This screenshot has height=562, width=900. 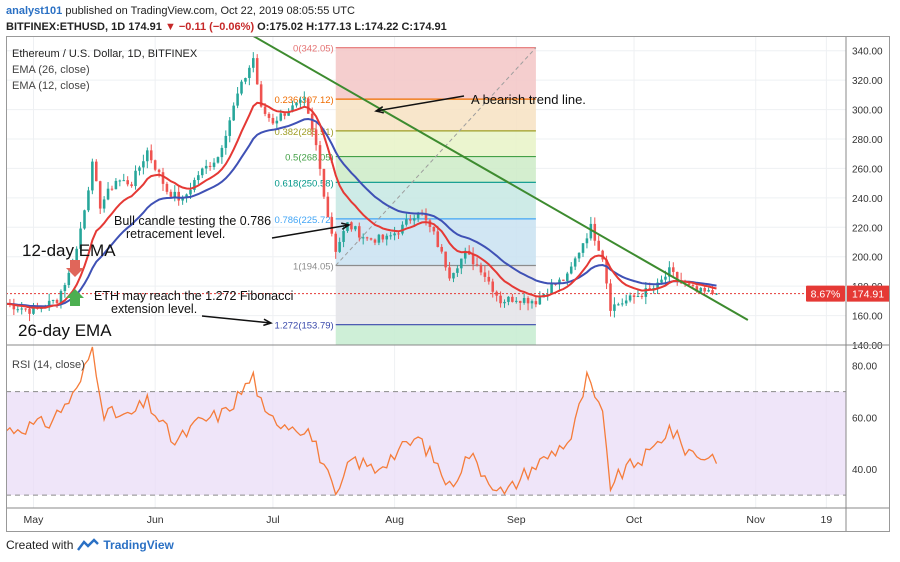 What do you see at coordinates (867, 52) in the screenshot?
I see `price-tick-label: 340.00` at bounding box center [867, 52].